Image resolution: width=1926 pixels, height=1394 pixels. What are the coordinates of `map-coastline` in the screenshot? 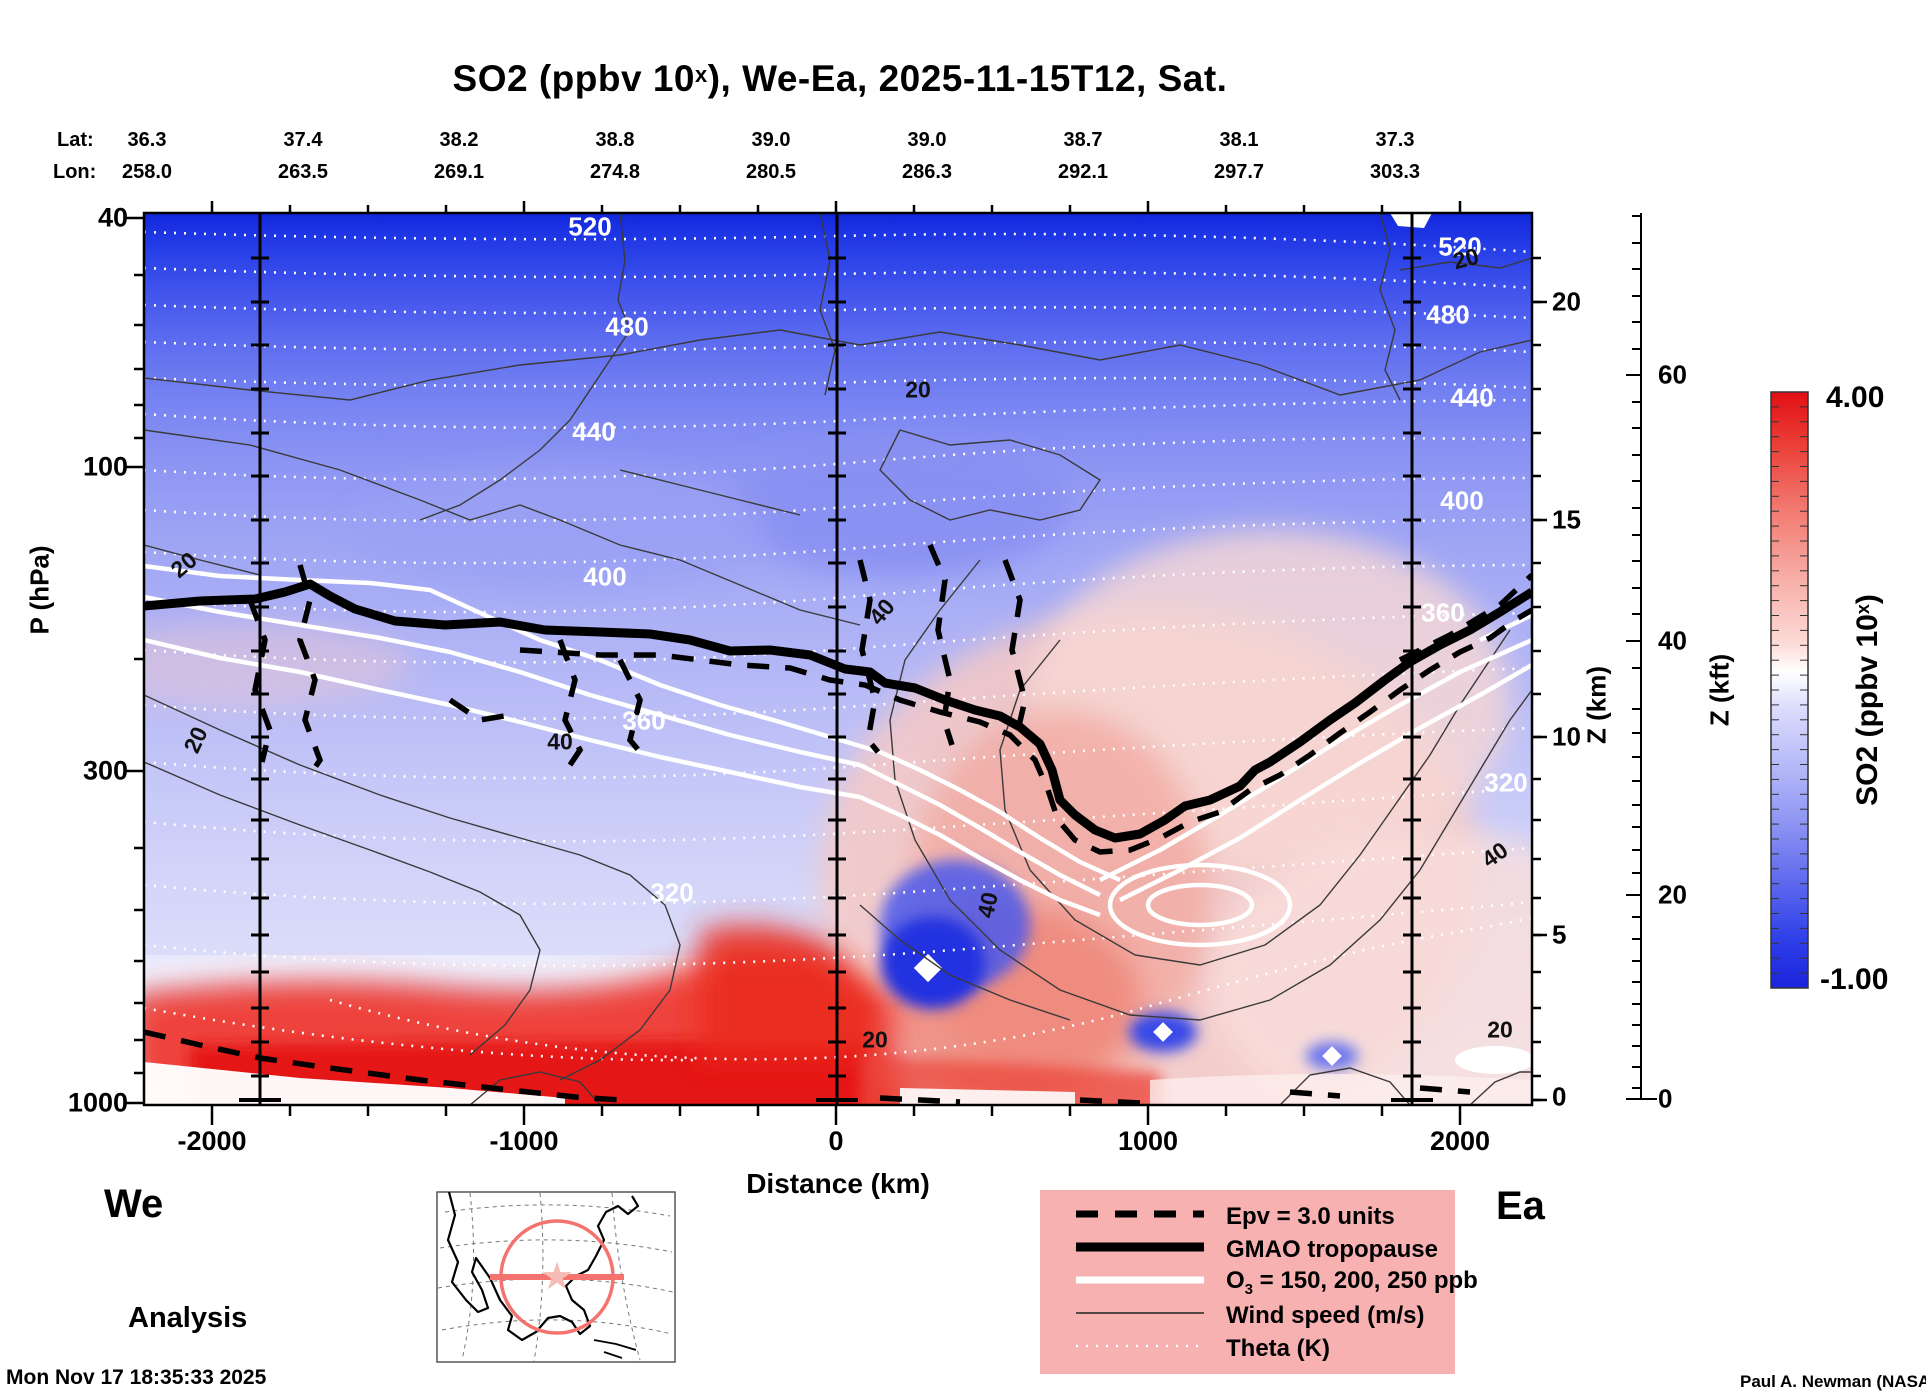 It's located at (543, 1266).